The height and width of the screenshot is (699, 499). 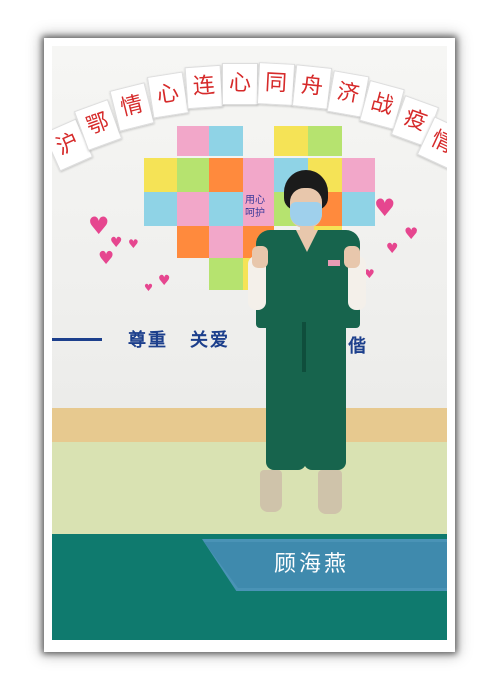 What do you see at coordinates (257, 283) in the screenshot?
I see `left-arm` at bounding box center [257, 283].